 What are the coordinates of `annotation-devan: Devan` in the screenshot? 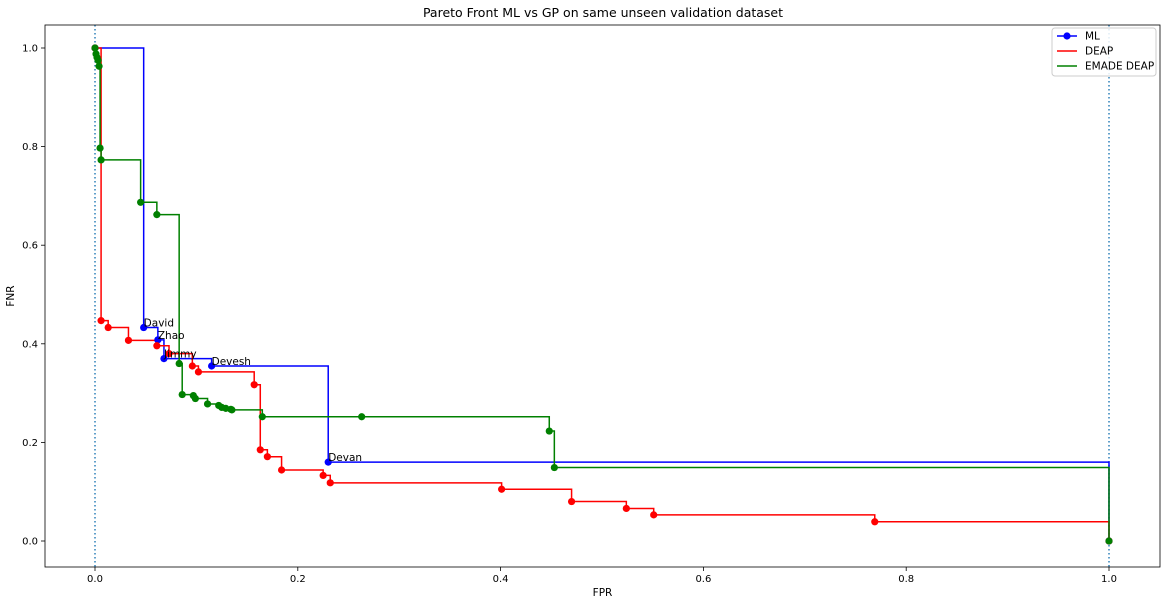 It's located at (345, 458).